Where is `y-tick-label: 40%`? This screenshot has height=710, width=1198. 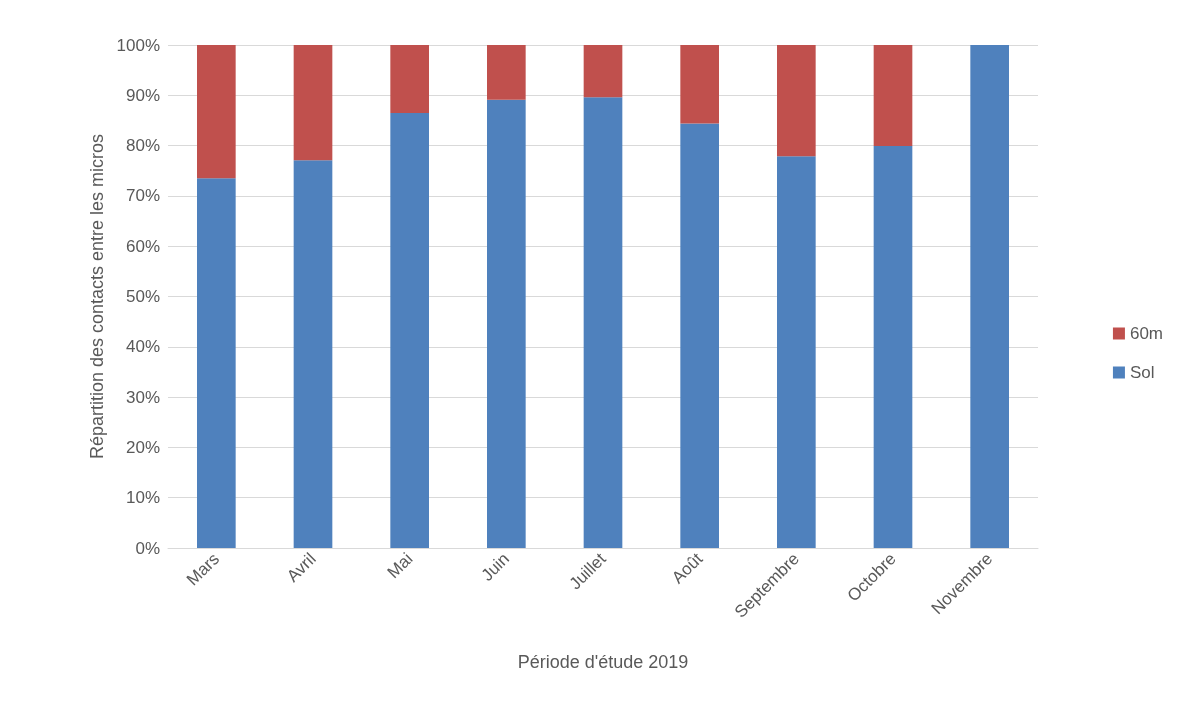 y-tick-label: 40% is located at coordinates (142, 347).